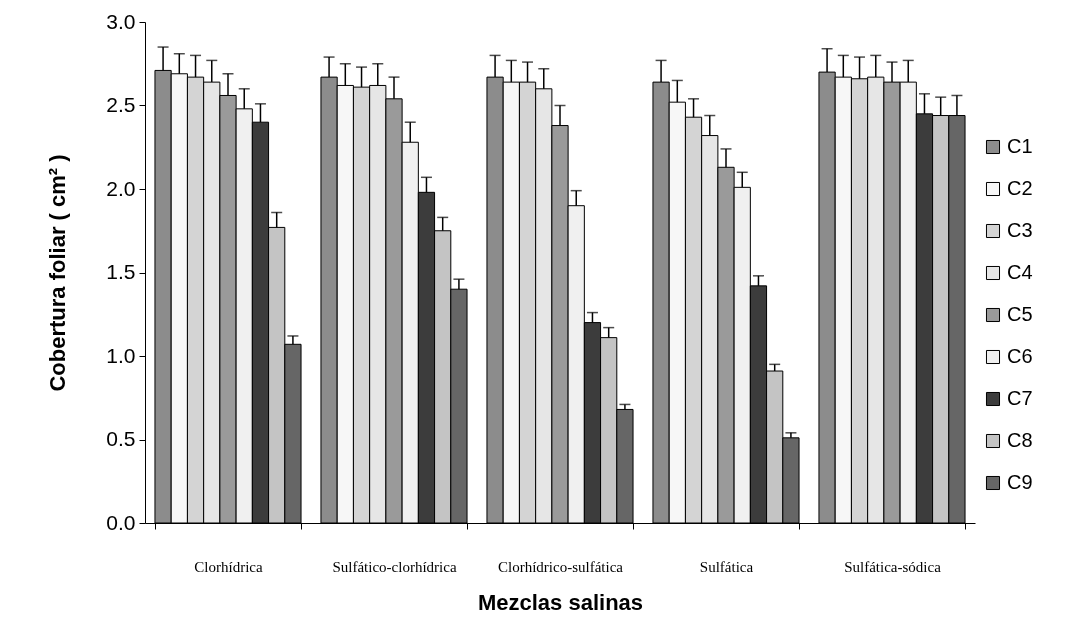  I want to click on legend-label: C9, so click(1020, 482).